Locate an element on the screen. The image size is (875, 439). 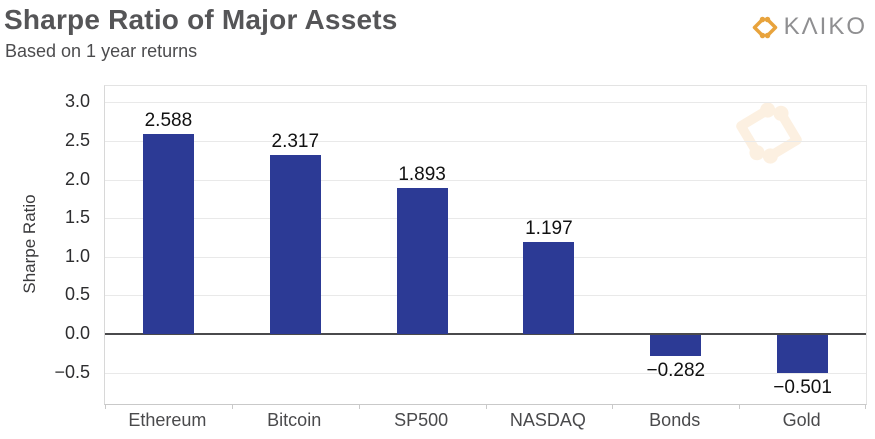
x-label-bitcoin: Bitcoin is located at coordinates (294, 420).